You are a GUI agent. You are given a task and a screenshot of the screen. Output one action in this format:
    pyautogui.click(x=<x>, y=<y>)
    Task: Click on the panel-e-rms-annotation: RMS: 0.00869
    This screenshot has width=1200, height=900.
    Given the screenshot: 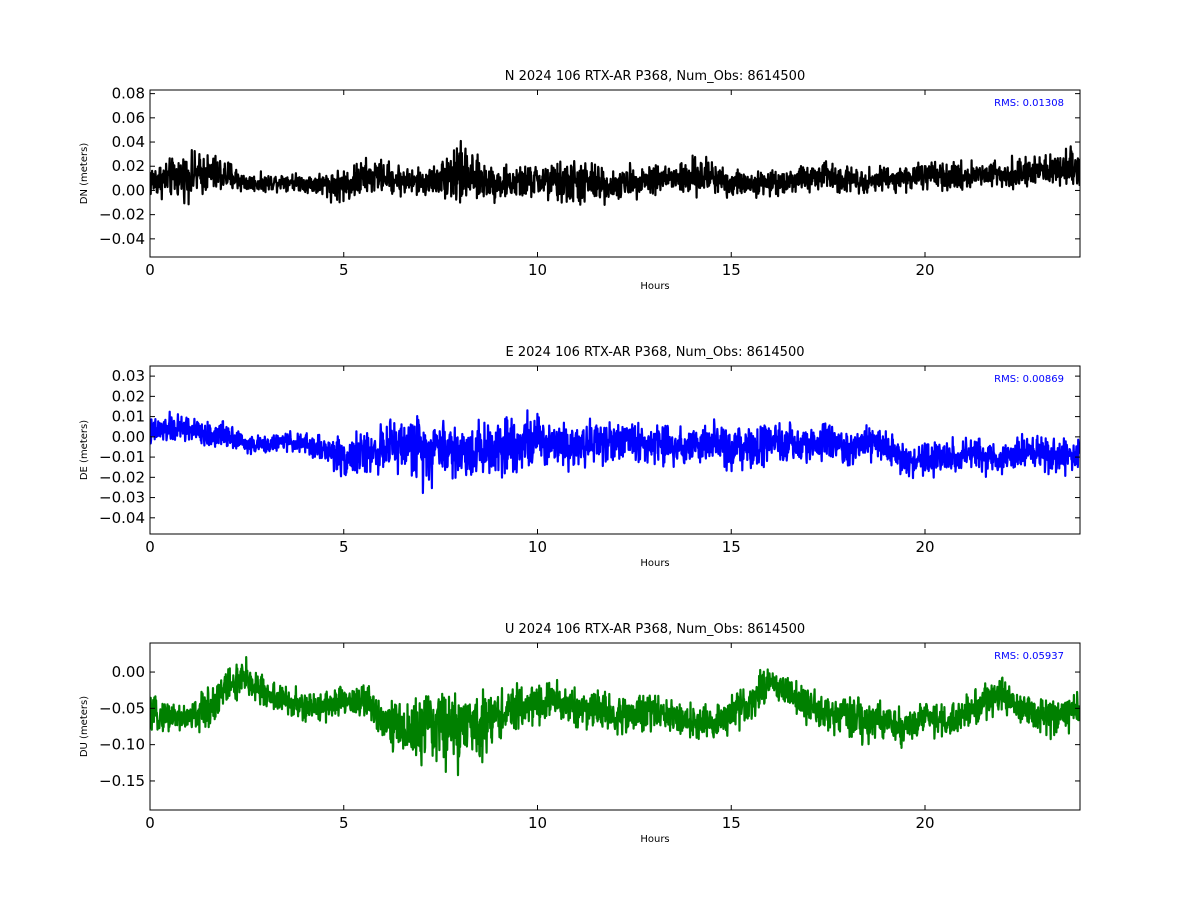 What is the action you would take?
    pyautogui.click(x=1029, y=379)
    